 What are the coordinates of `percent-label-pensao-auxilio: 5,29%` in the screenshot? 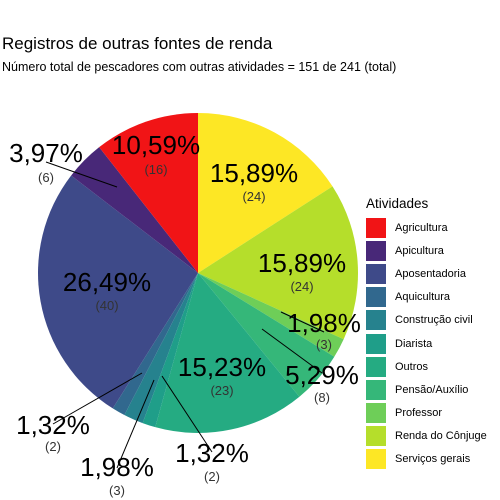 It's located at (322, 375).